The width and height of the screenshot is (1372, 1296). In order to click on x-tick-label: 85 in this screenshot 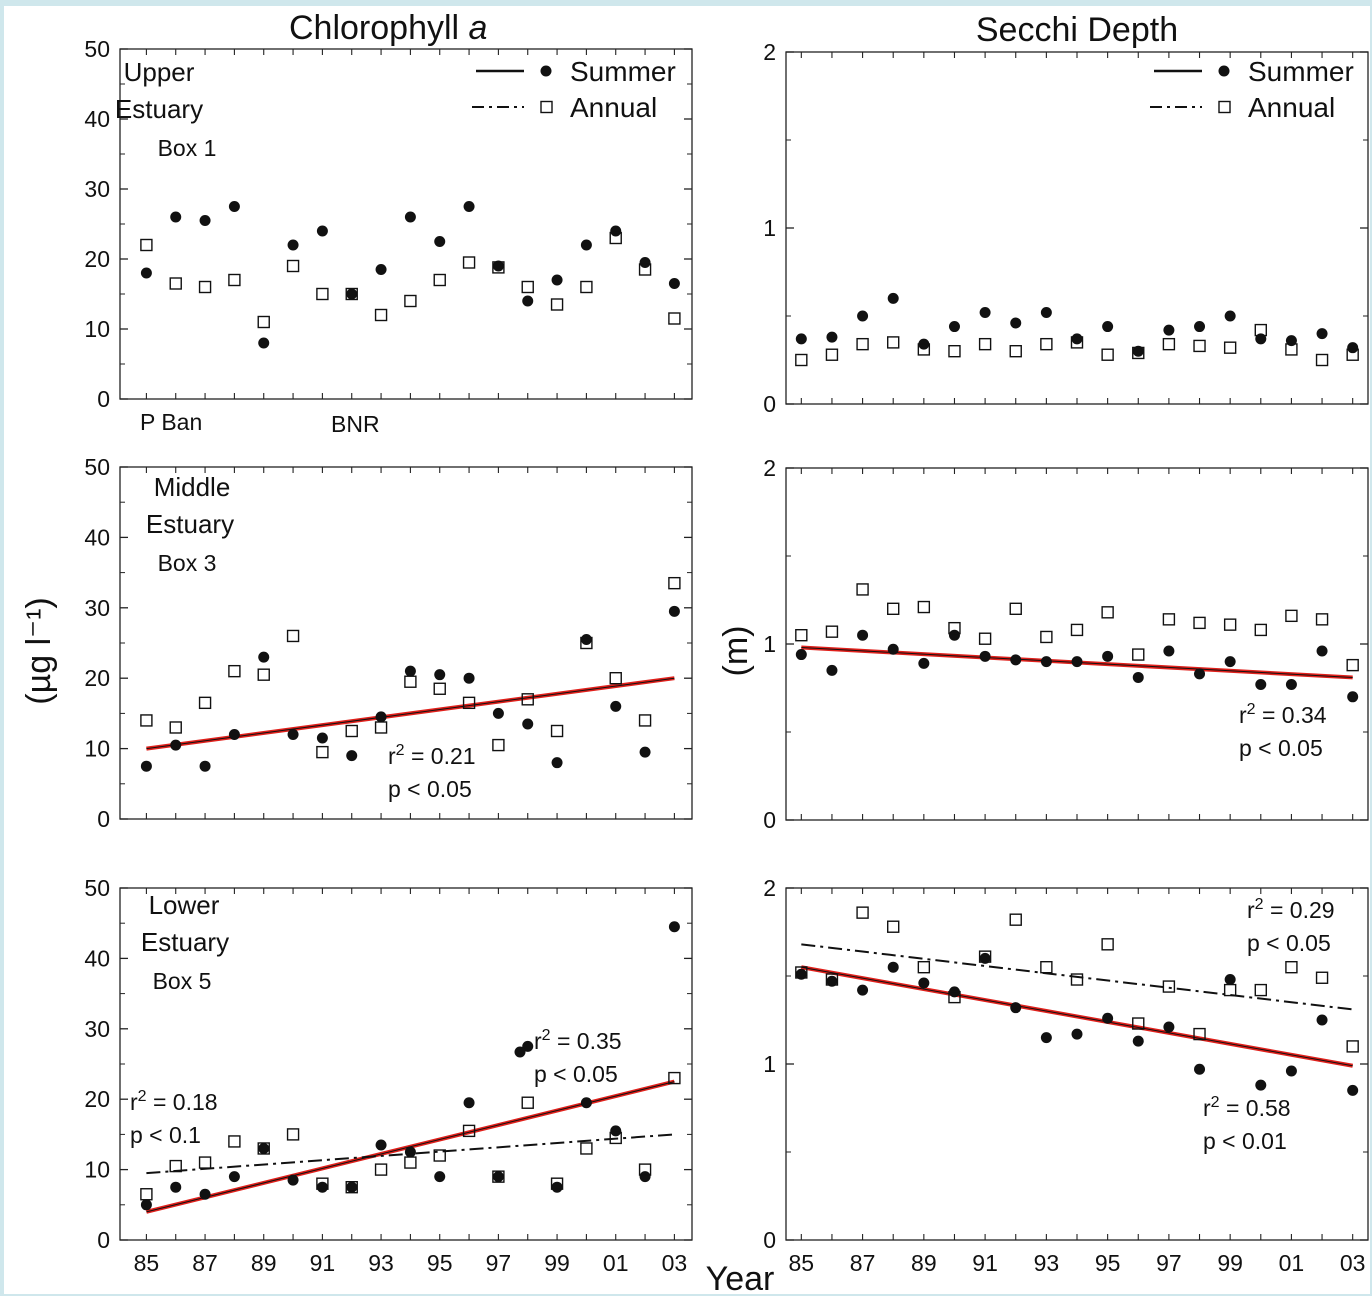, I will do `click(802, 1263)`.